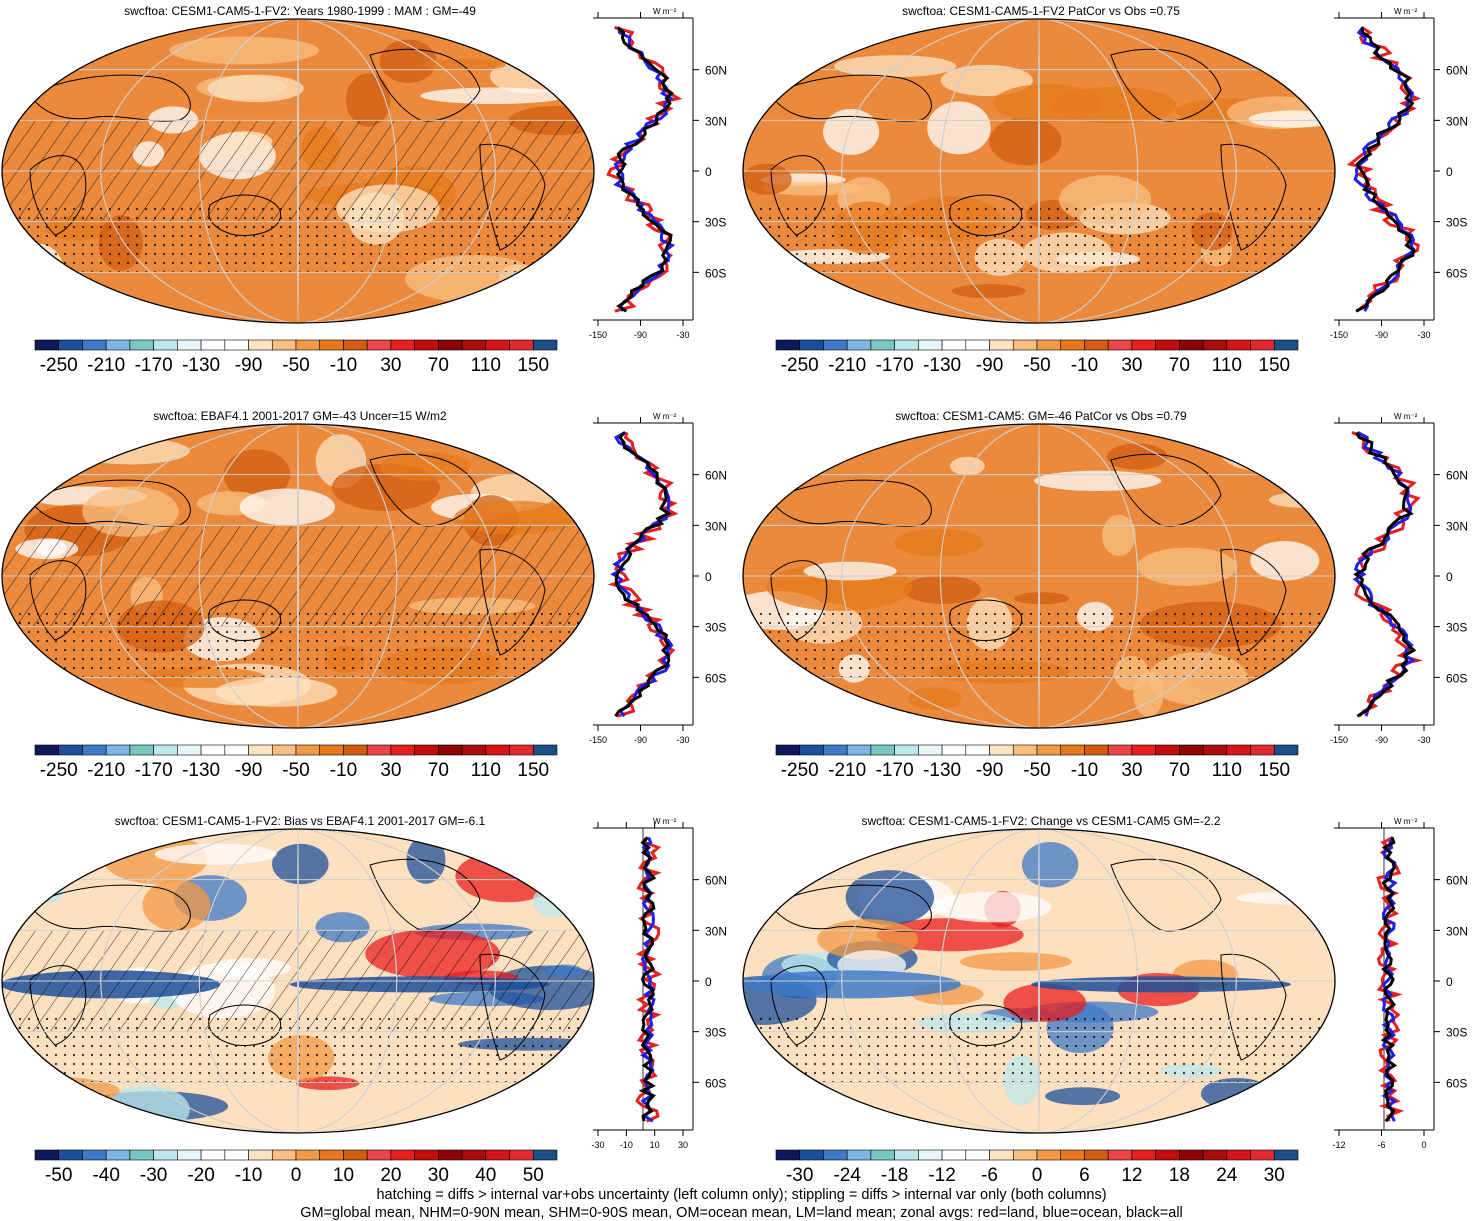  Describe the element at coordinates (658, 173) in the screenshot. I see `zonal-average-plot: W m⁻² 60N 30N 0 30S 60S -150 -90 -30` at that location.